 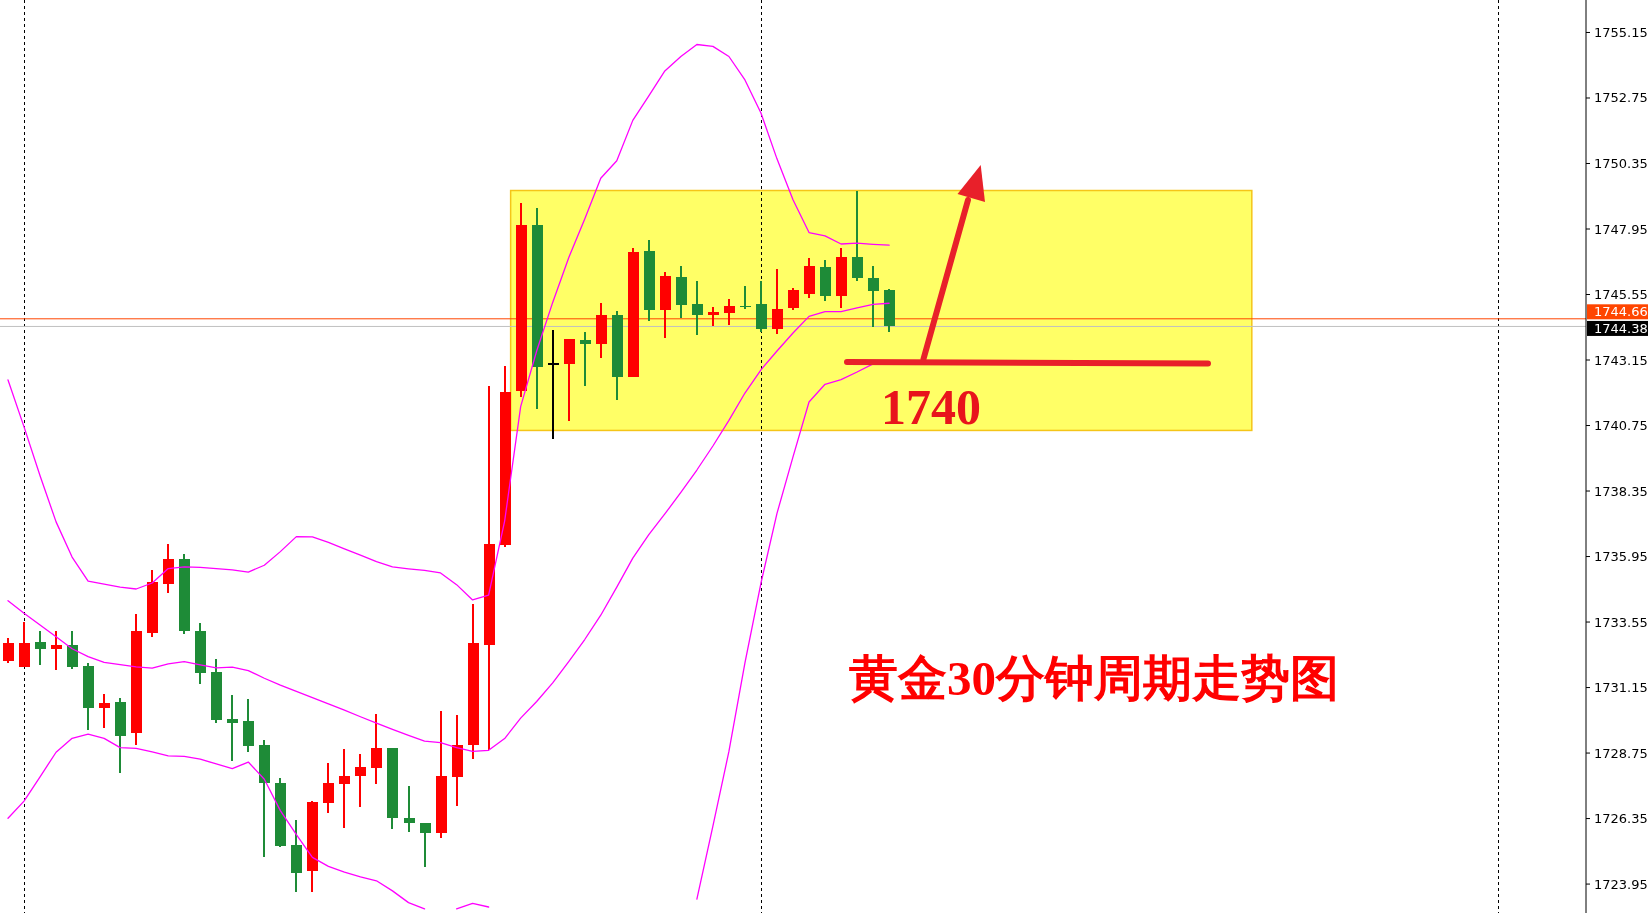 What do you see at coordinates (1621, 360) in the screenshot?
I see `ytick: 1743.15` at bounding box center [1621, 360].